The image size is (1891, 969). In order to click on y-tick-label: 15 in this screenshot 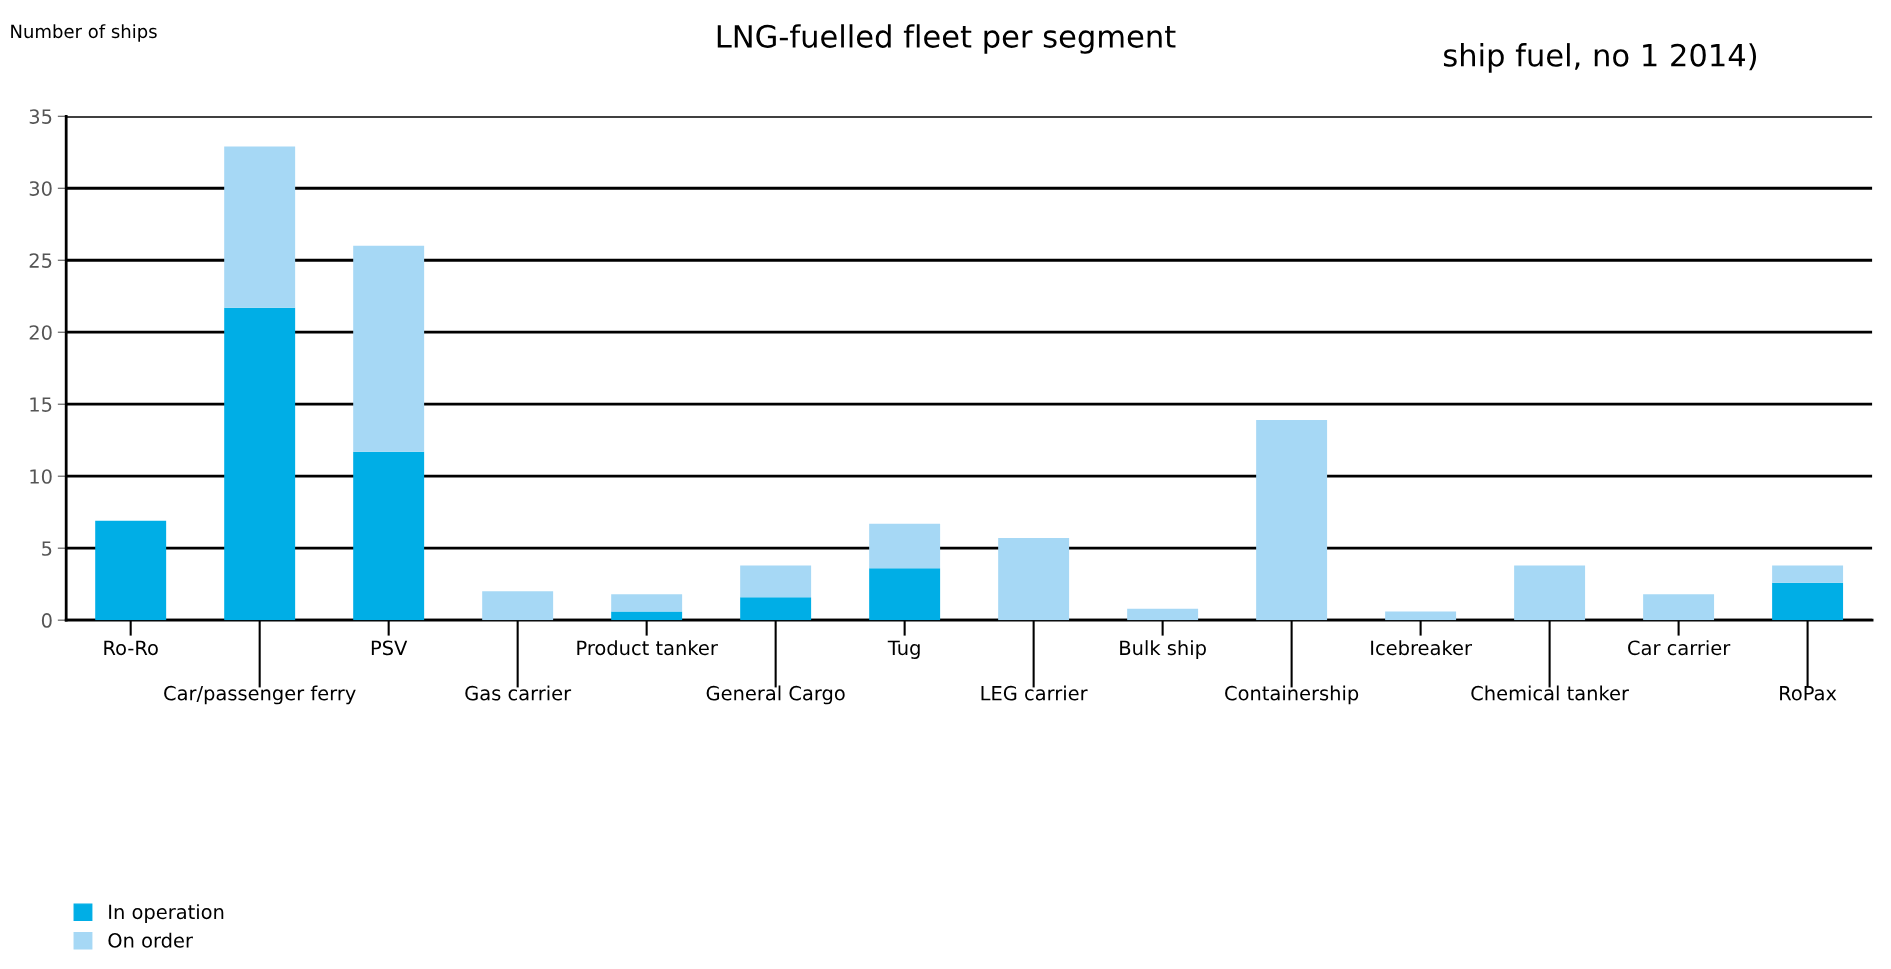, I will do `click(41, 404)`.